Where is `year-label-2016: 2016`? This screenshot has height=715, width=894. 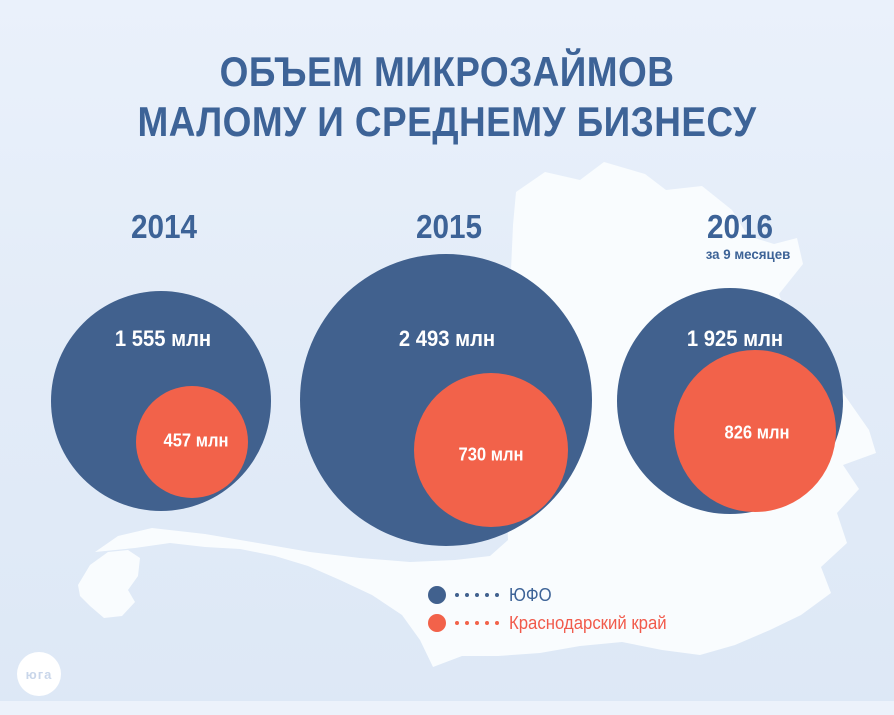
year-label-2016: 2016 is located at coordinates (740, 226).